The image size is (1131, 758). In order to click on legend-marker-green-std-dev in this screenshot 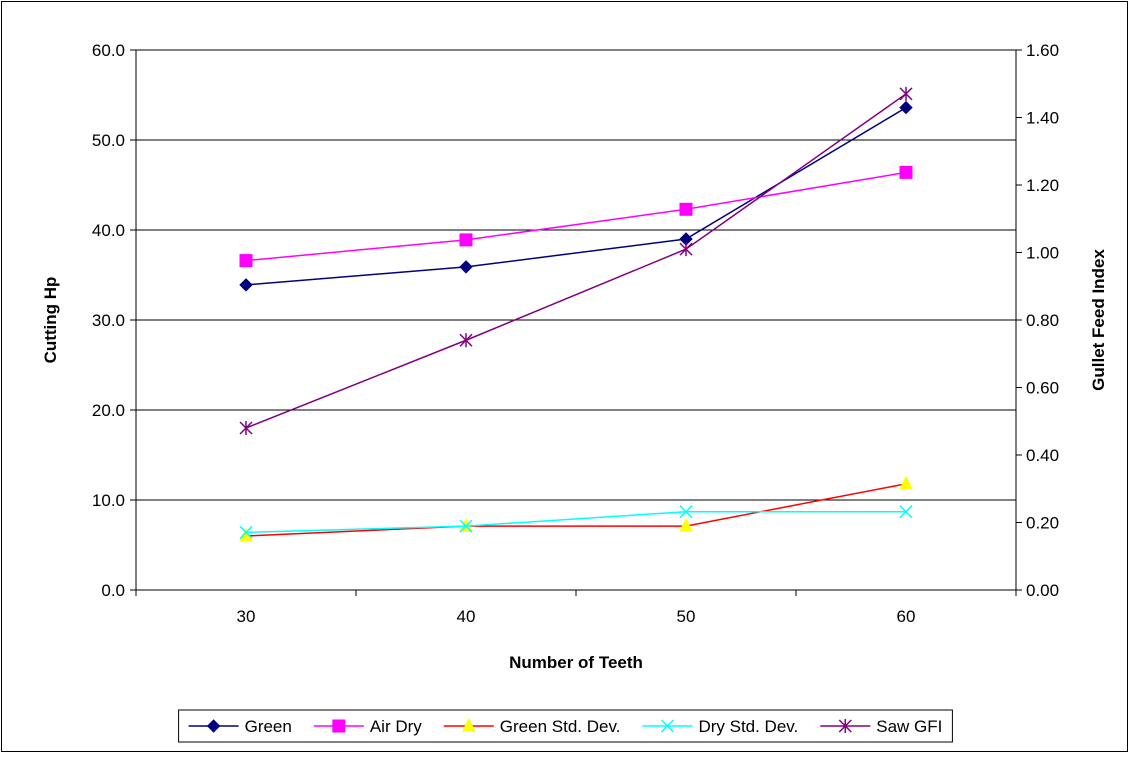, I will do `click(468, 724)`.